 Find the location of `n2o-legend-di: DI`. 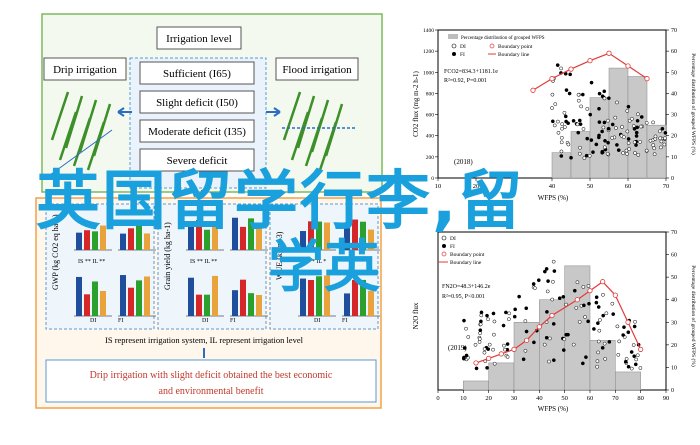

n2o-legend-di: DI is located at coordinates (453, 239).